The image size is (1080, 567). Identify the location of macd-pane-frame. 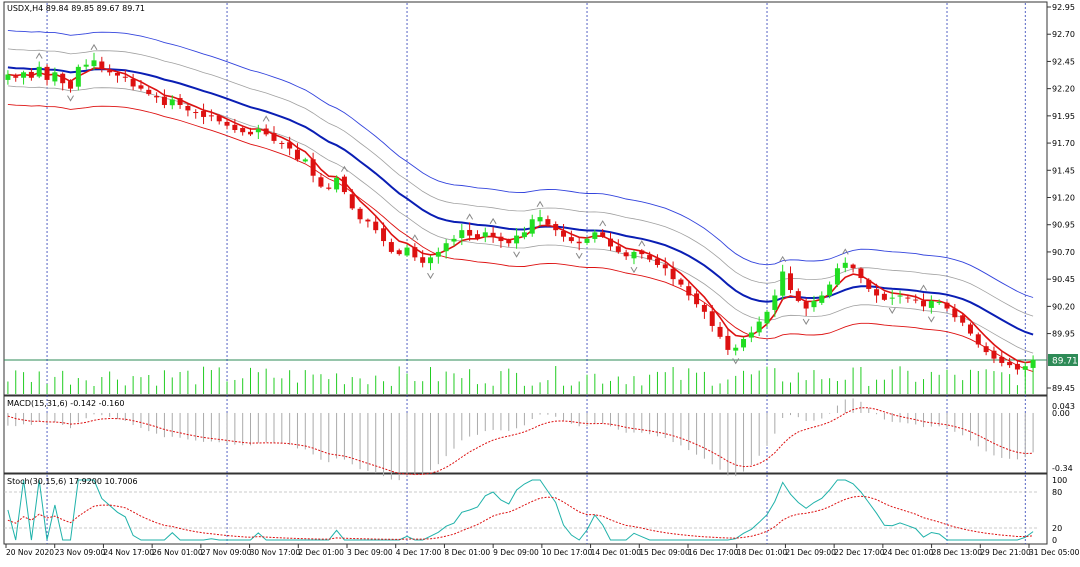
(525, 434).